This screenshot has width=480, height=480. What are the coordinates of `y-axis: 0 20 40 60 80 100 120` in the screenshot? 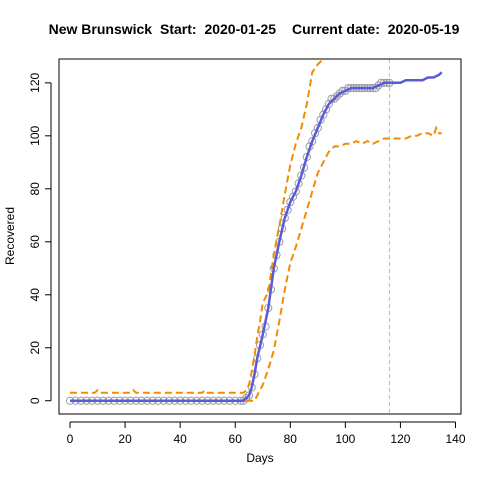 It's located at (40, 238).